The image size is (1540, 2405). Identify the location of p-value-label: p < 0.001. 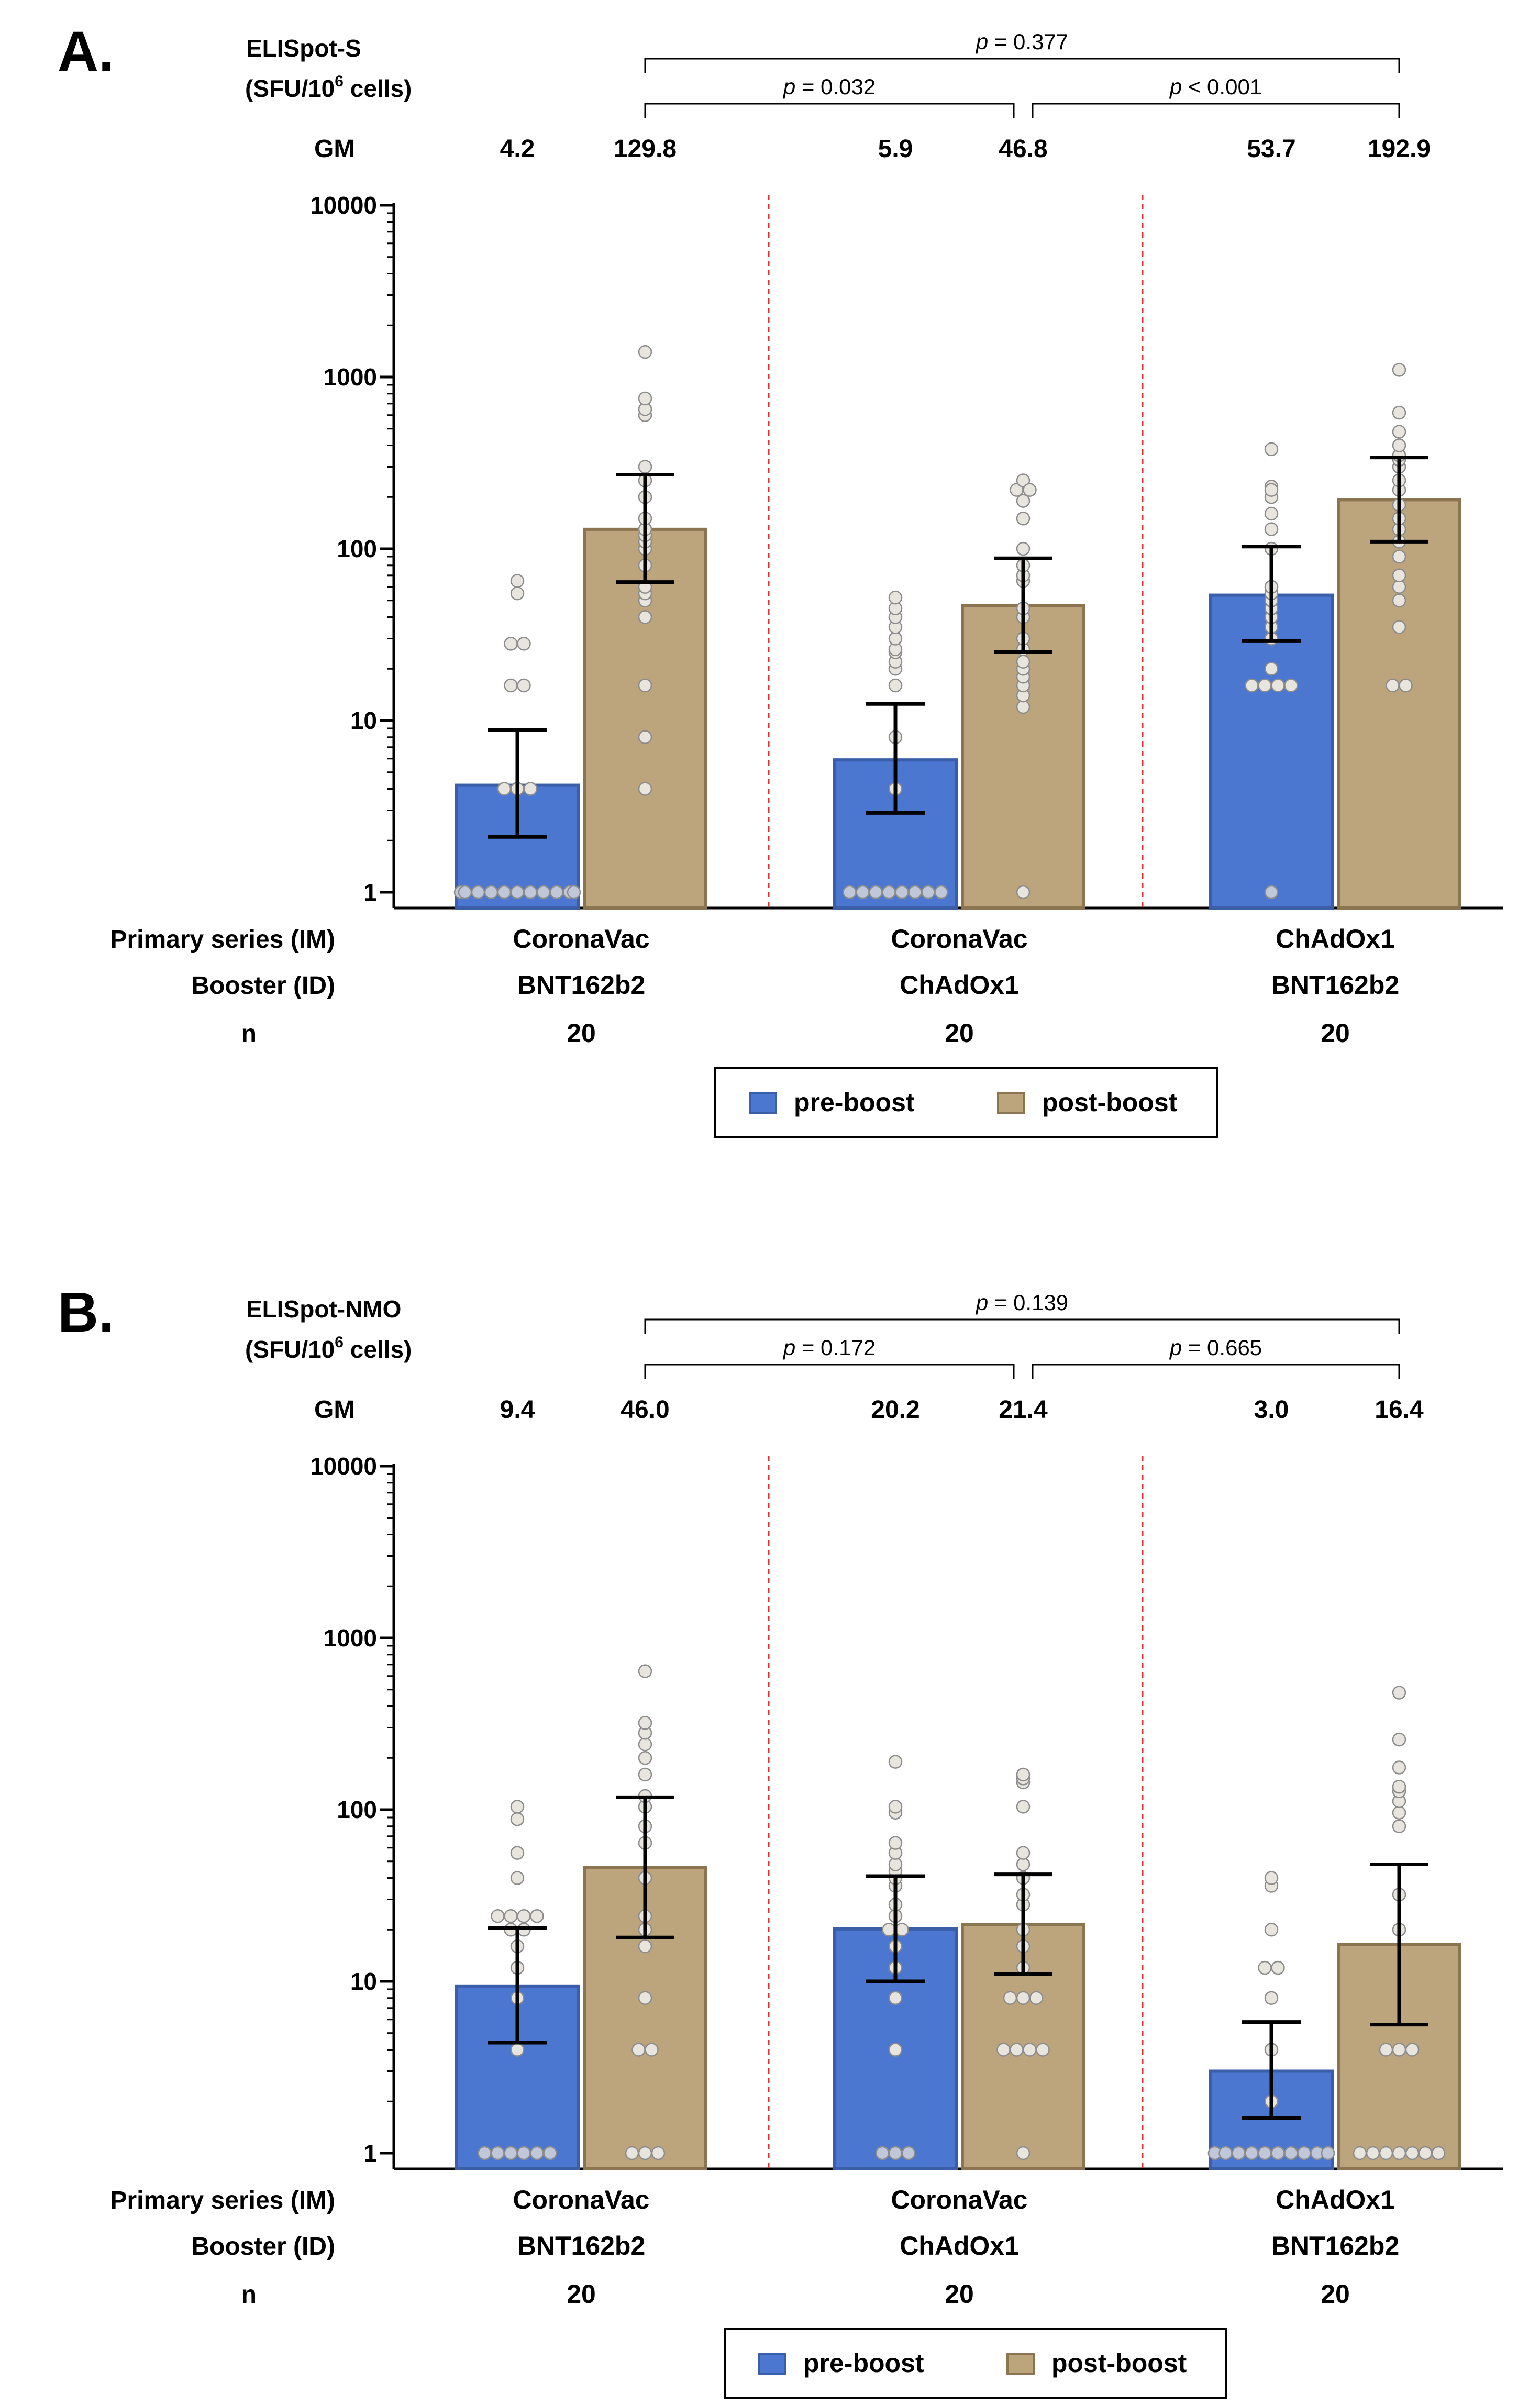
(1215, 86).